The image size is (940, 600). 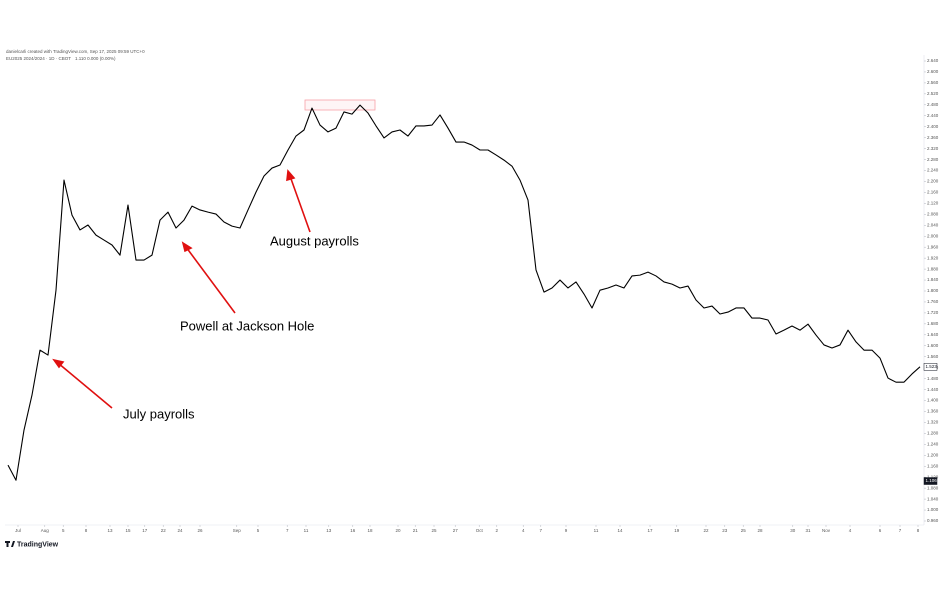 What do you see at coordinates (10, 544) in the screenshot?
I see `logo-icon` at bounding box center [10, 544].